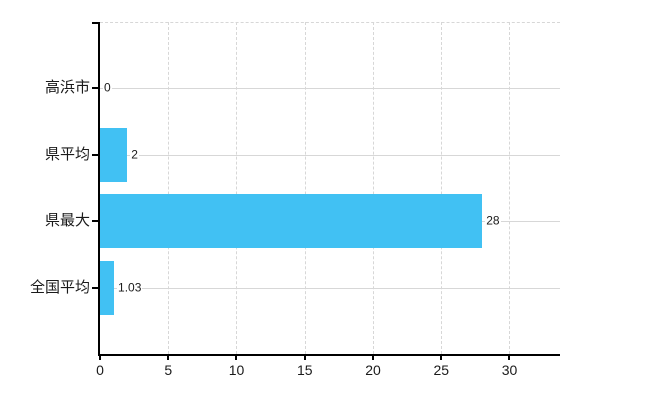 This screenshot has height=400, width=650. What do you see at coordinates (509, 370) in the screenshot?
I see `x-tick-label: 30` at bounding box center [509, 370].